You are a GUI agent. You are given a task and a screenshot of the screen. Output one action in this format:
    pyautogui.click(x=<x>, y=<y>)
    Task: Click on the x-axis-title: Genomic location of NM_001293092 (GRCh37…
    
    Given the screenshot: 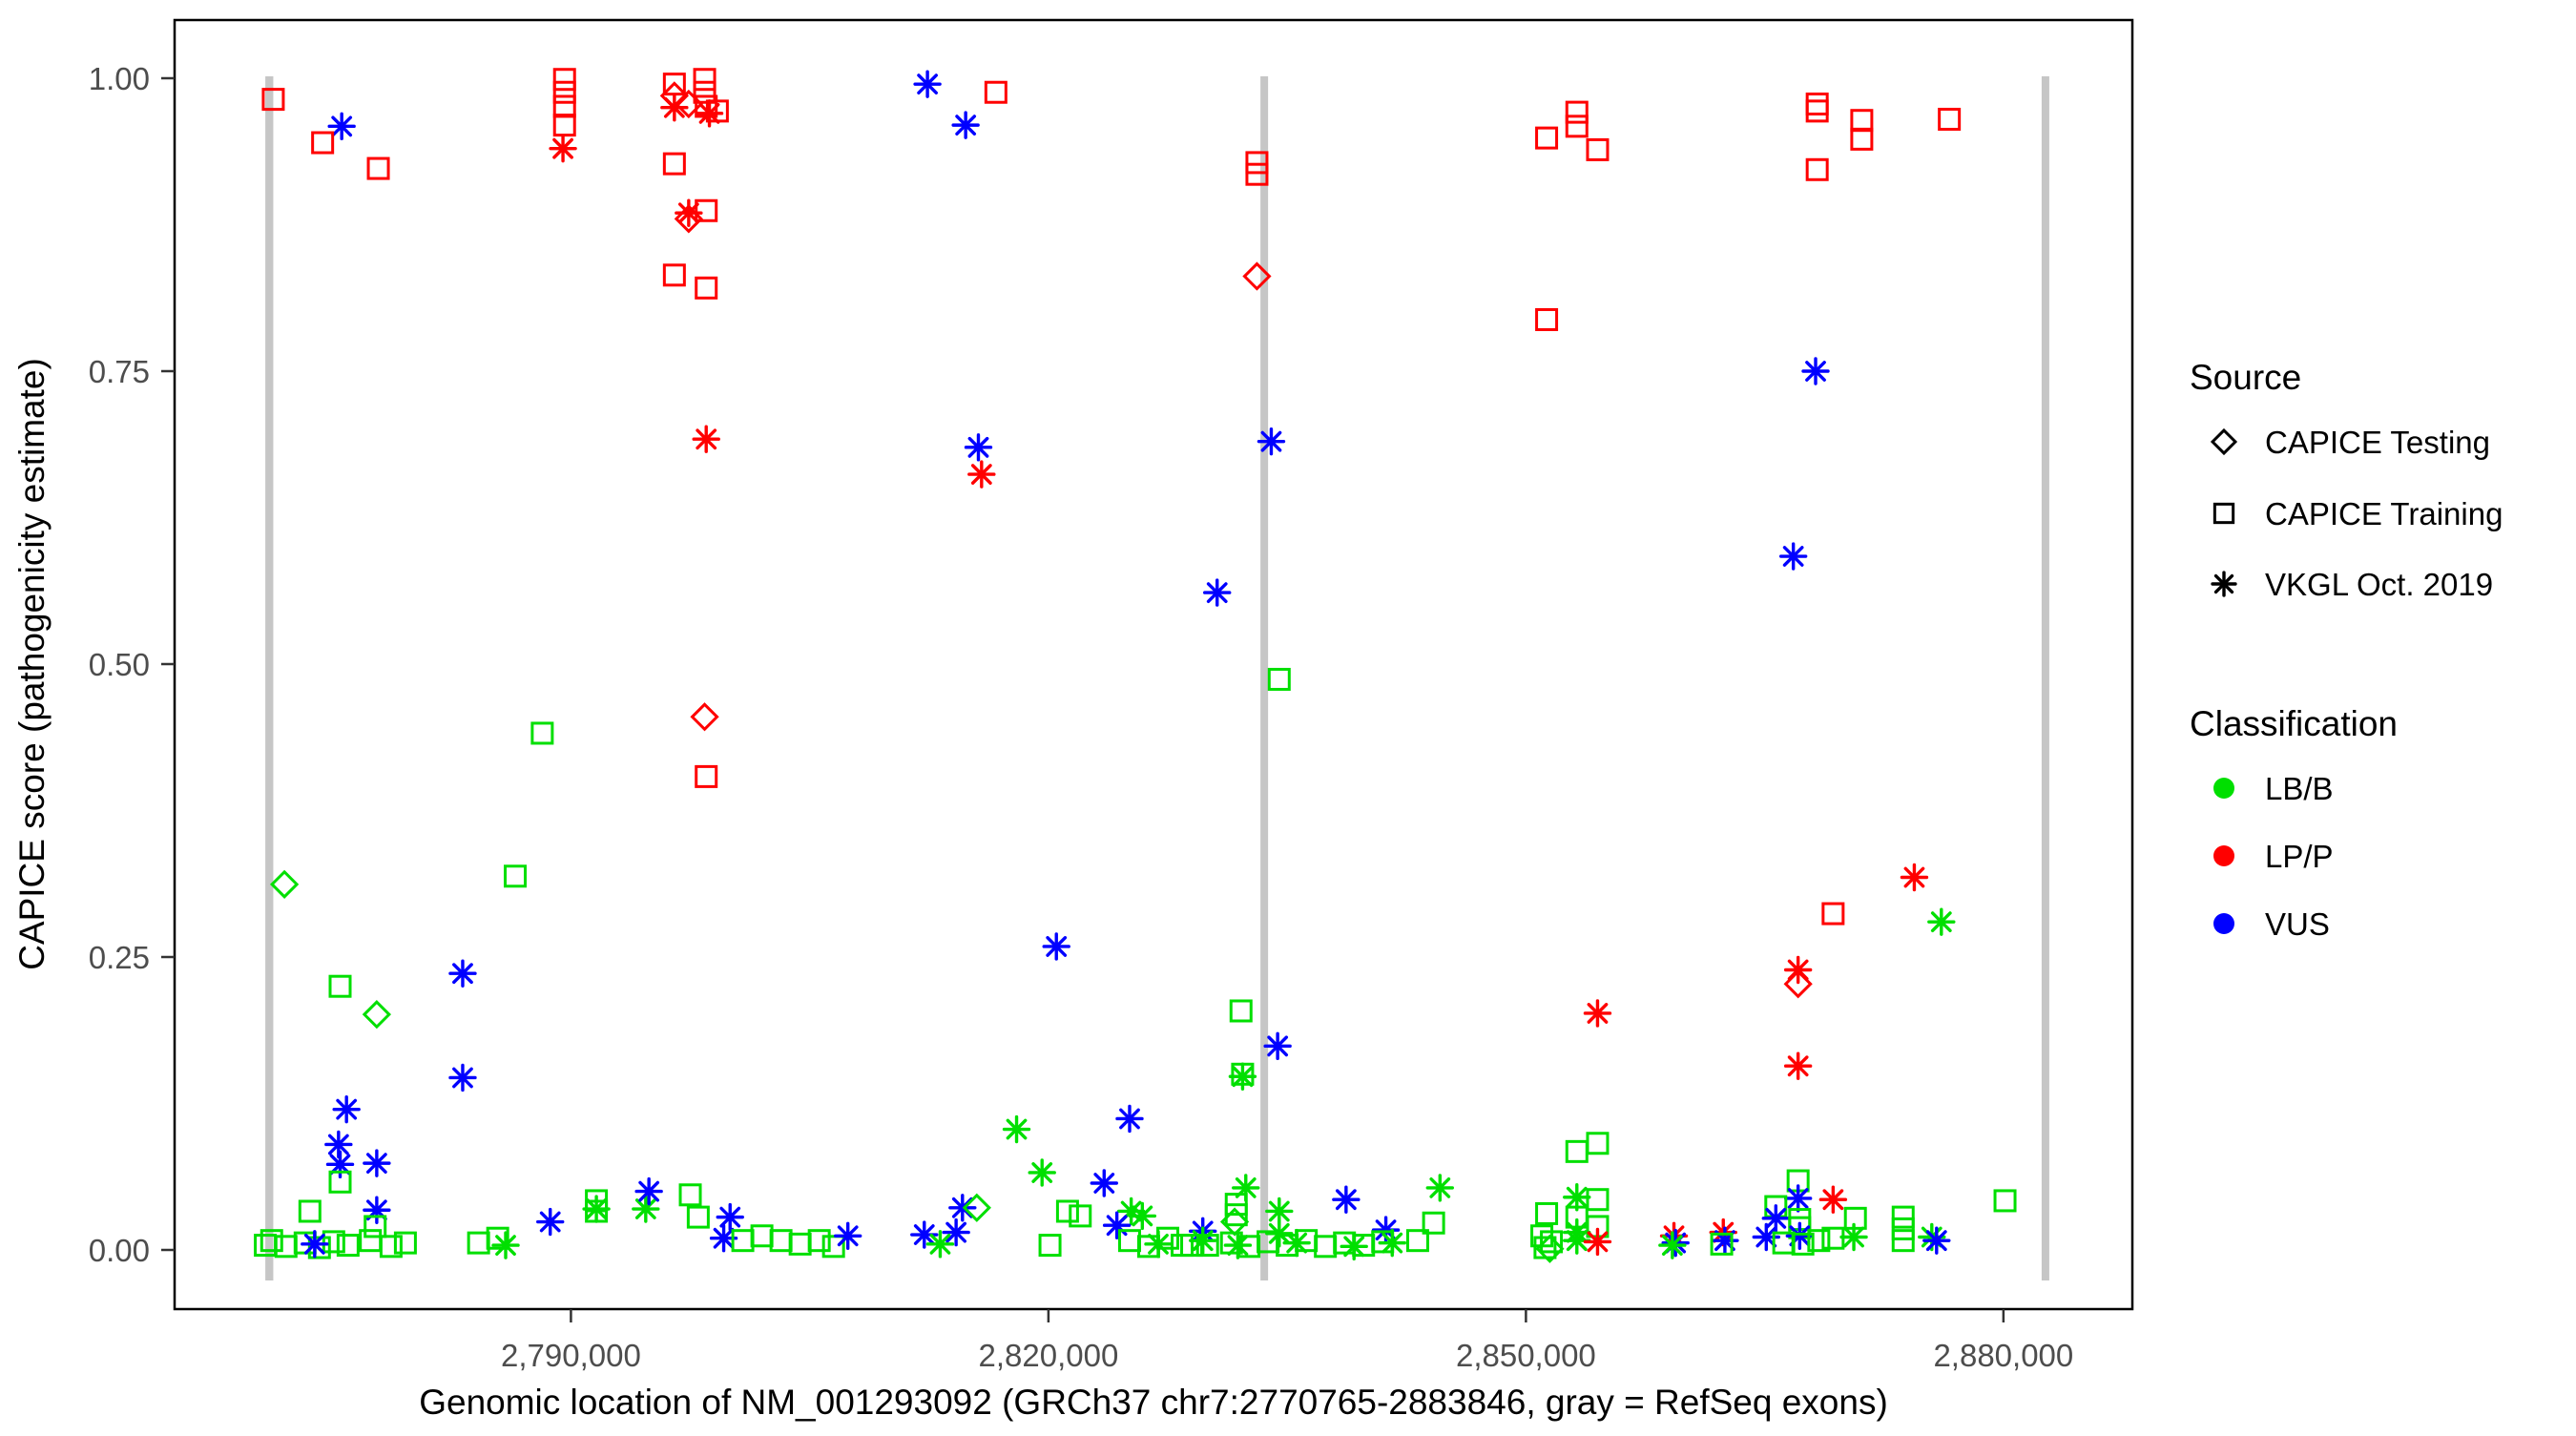 What is the action you would take?
    pyautogui.click(x=1153, y=1402)
    